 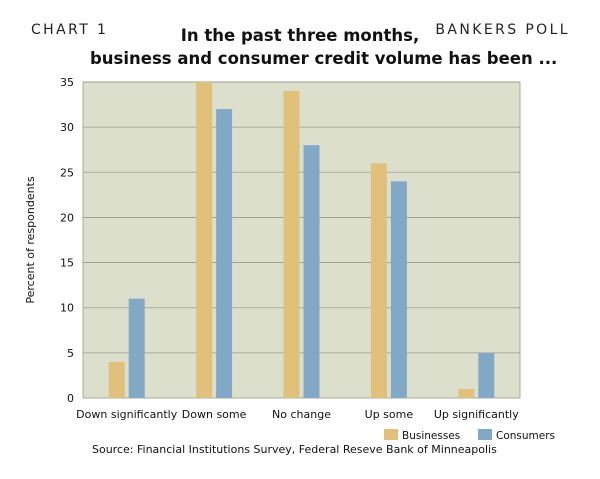 I want to click on x-tick-label: Down some, so click(x=214, y=414).